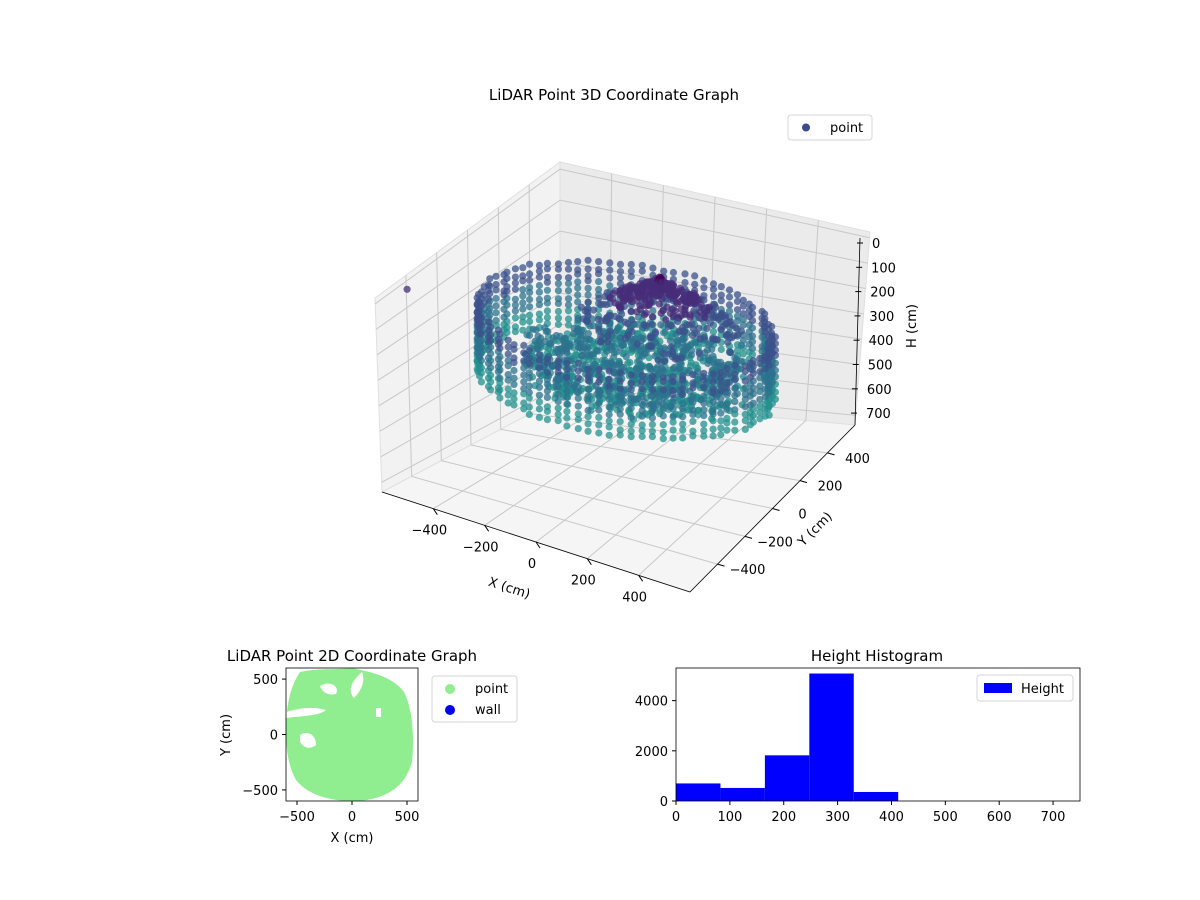  What do you see at coordinates (876, 244) in the screenshot?
I see `z-tick-label-3d-0: 0` at bounding box center [876, 244].